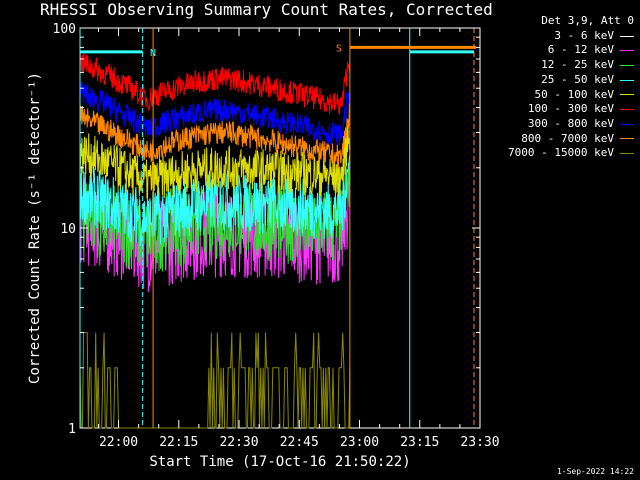 This screenshot has height=480, width=640. What do you see at coordinates (595, 471) in the screenshot?
I see `timestamp: 1-Sep-2022 14:22` at bounding box center [595, 471].